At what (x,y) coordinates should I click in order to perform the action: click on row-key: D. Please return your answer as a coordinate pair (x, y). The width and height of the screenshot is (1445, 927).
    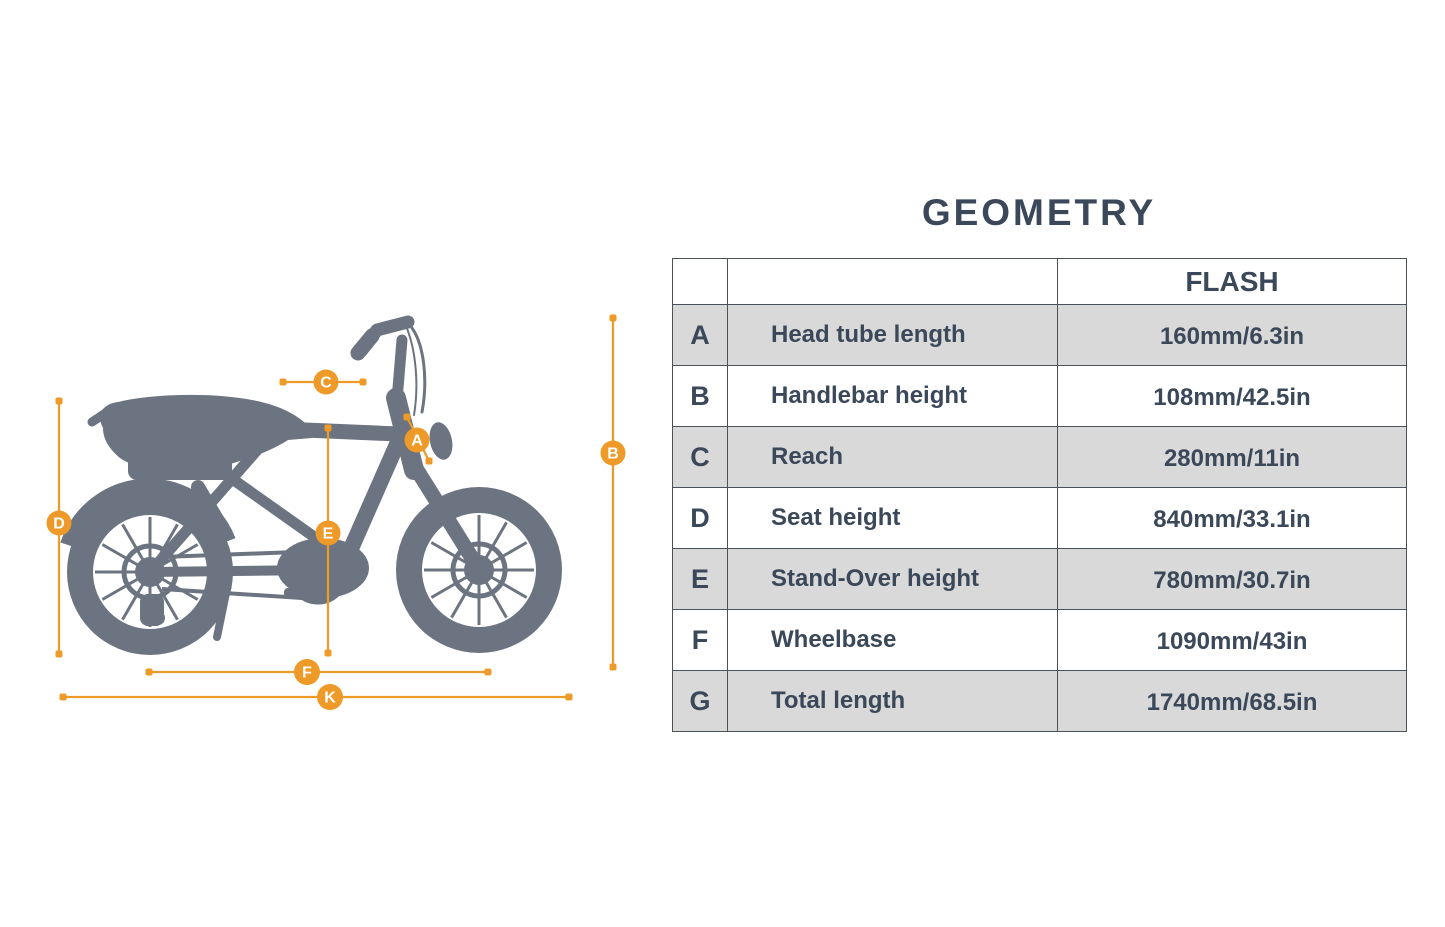
    Looking at the image, I should click on (700, 518).